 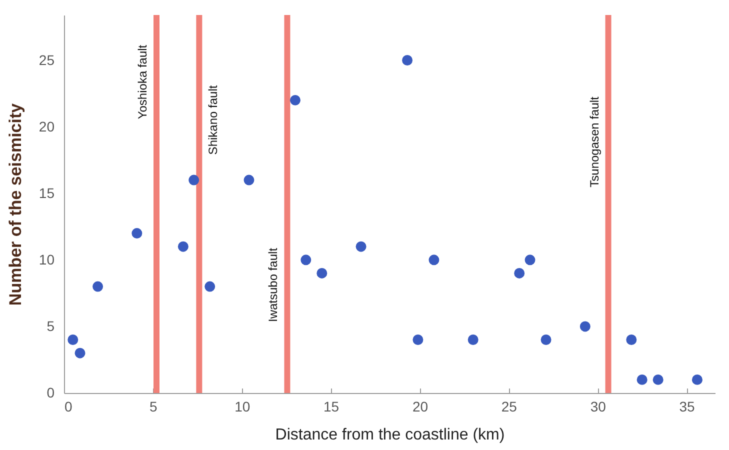 What do you see at coordinates (509, 406) in the screenshot?
I see `x-tick-label: 25` at bounding box center [509, 406].